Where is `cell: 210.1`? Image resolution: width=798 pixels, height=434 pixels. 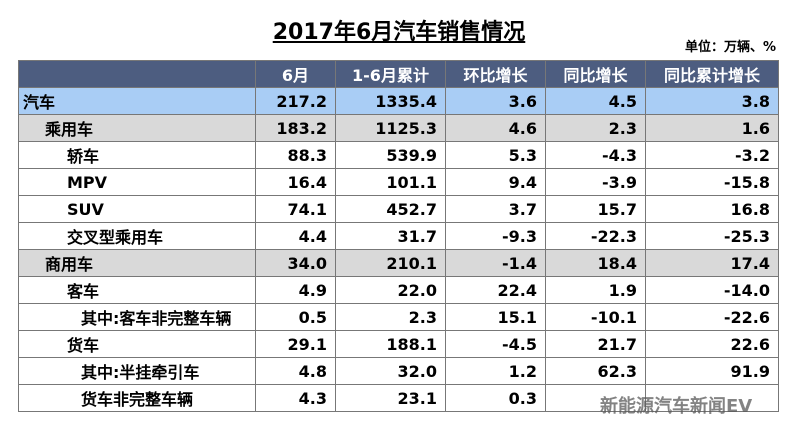
cell: 210.1 is located at coordinates (390, 263).